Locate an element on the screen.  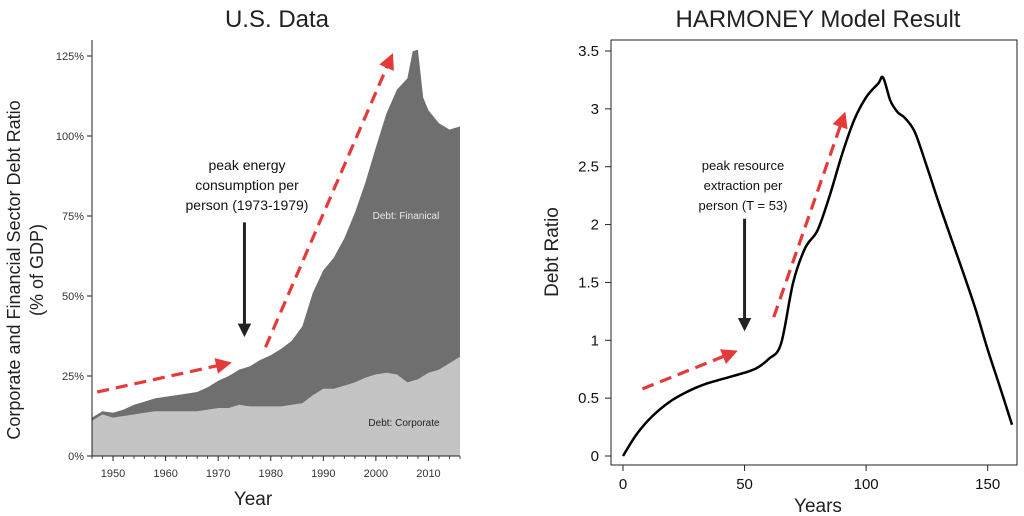
left-x-tick-label: 2000 is located at coordinates (376, 474).